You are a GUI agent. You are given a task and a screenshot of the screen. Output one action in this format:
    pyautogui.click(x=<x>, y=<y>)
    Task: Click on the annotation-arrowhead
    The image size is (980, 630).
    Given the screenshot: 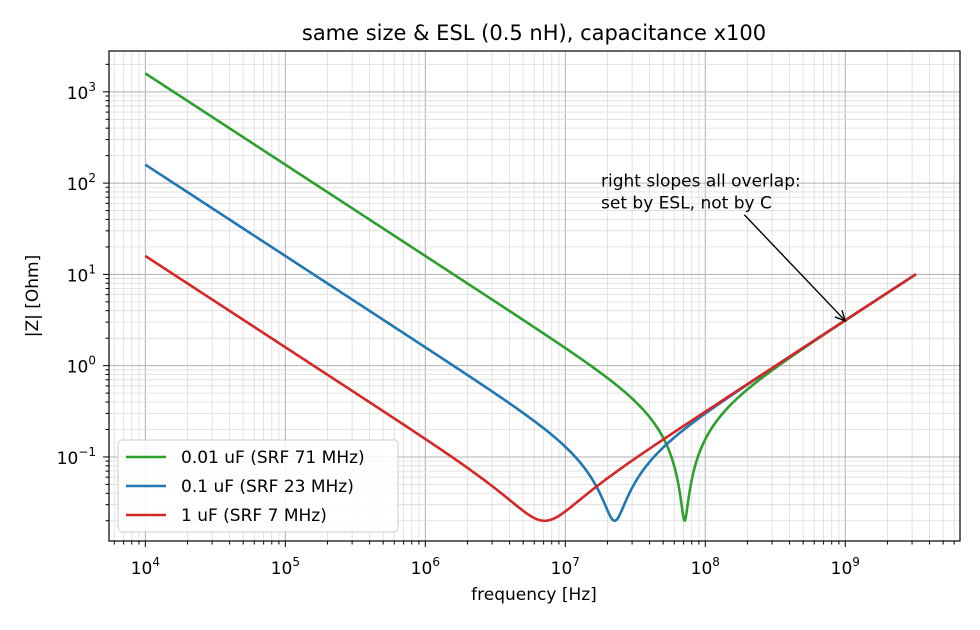 What is the action you would take?
    pyautogui.click(x=840, y=316)
    